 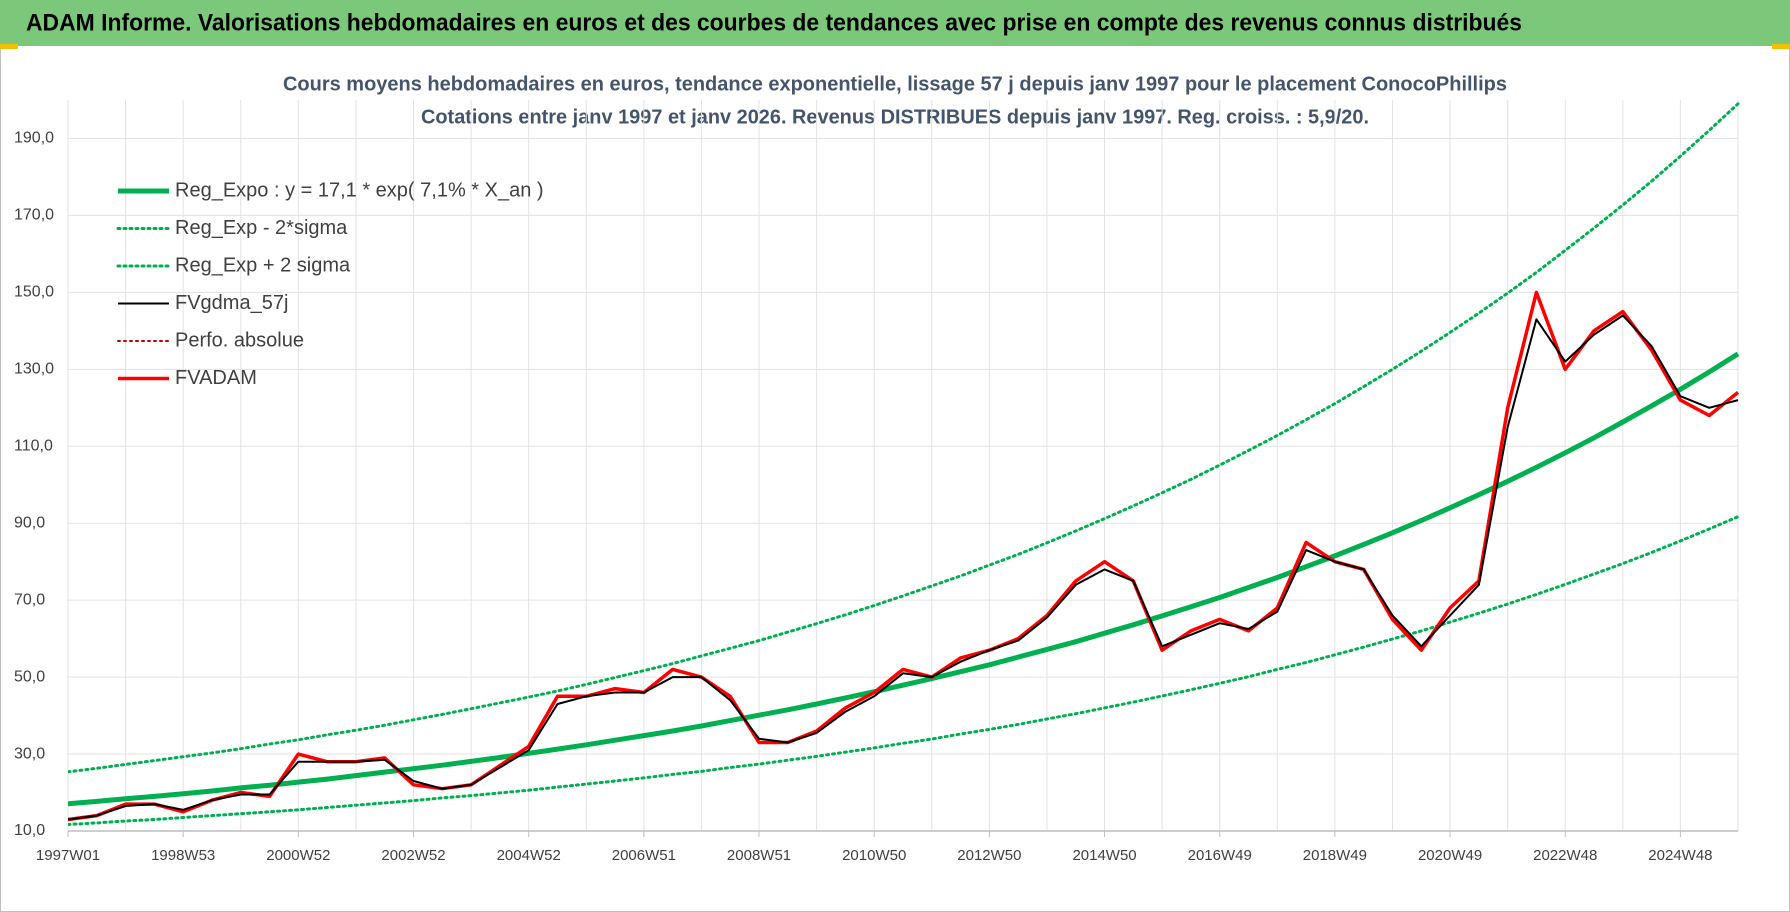 I want to click on x-tick-label: 2000W52, so click(x=298, y=855).